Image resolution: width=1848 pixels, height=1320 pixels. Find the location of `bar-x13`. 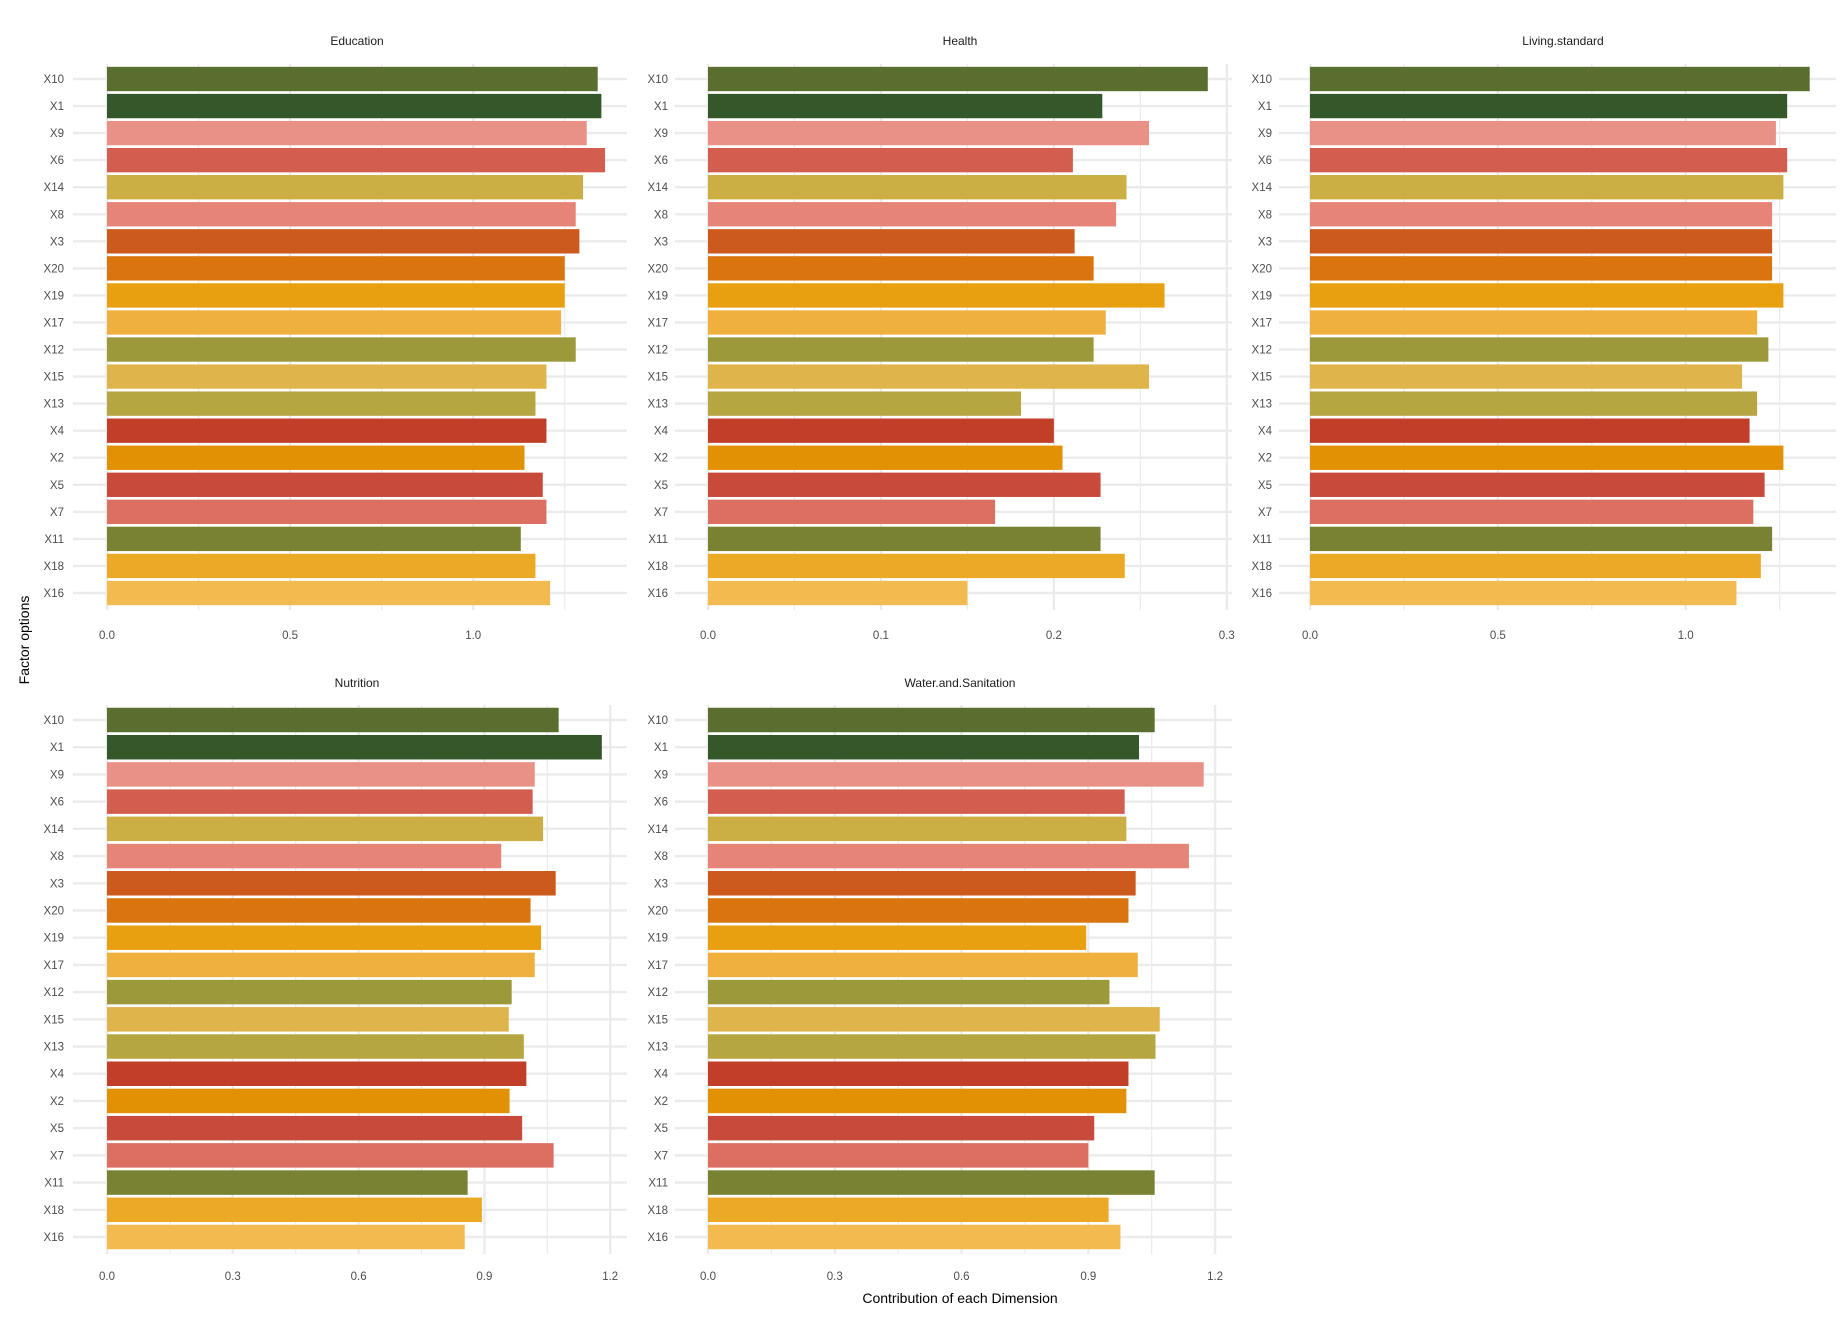

bar-x13 is located at coordinates (932, 1046).